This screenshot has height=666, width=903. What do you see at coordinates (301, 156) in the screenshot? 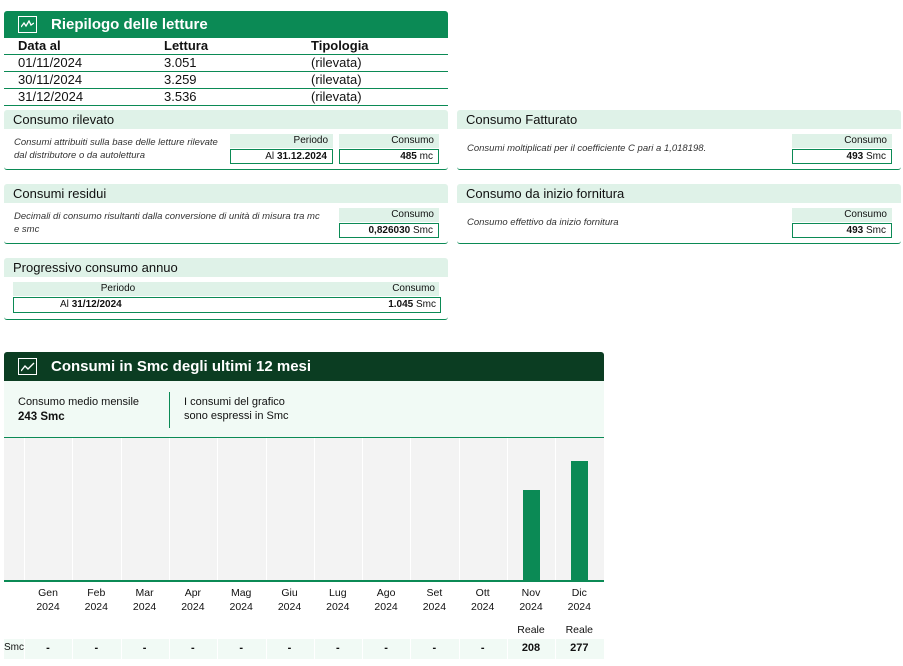
I see `periodo-date: 31.12.2024` at bounding box center [301, 156].